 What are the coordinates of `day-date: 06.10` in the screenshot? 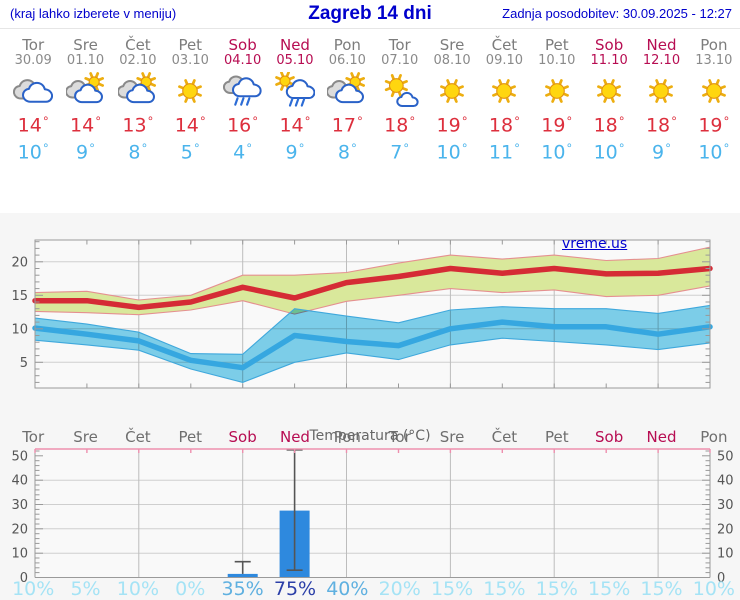 It's located at (347, 61).